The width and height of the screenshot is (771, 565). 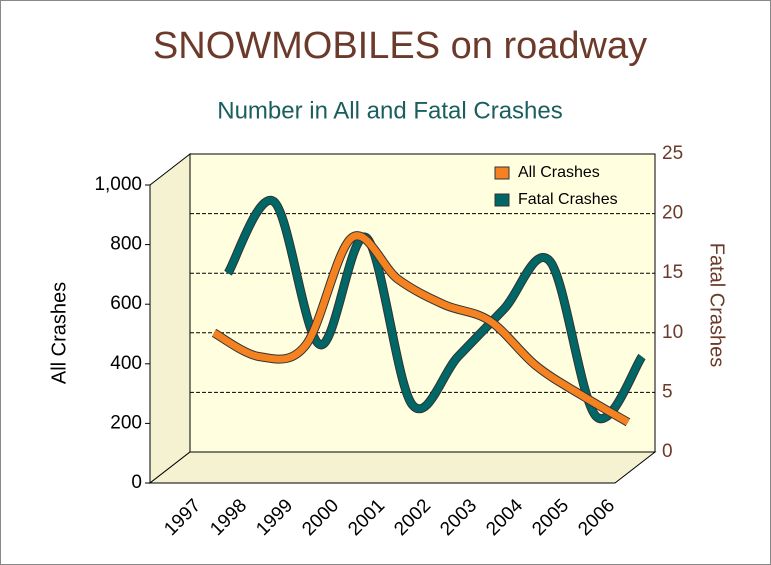 I want to click on chart-subtitle: Number in All and Fatal Crashes, so click(x=390, y=110).